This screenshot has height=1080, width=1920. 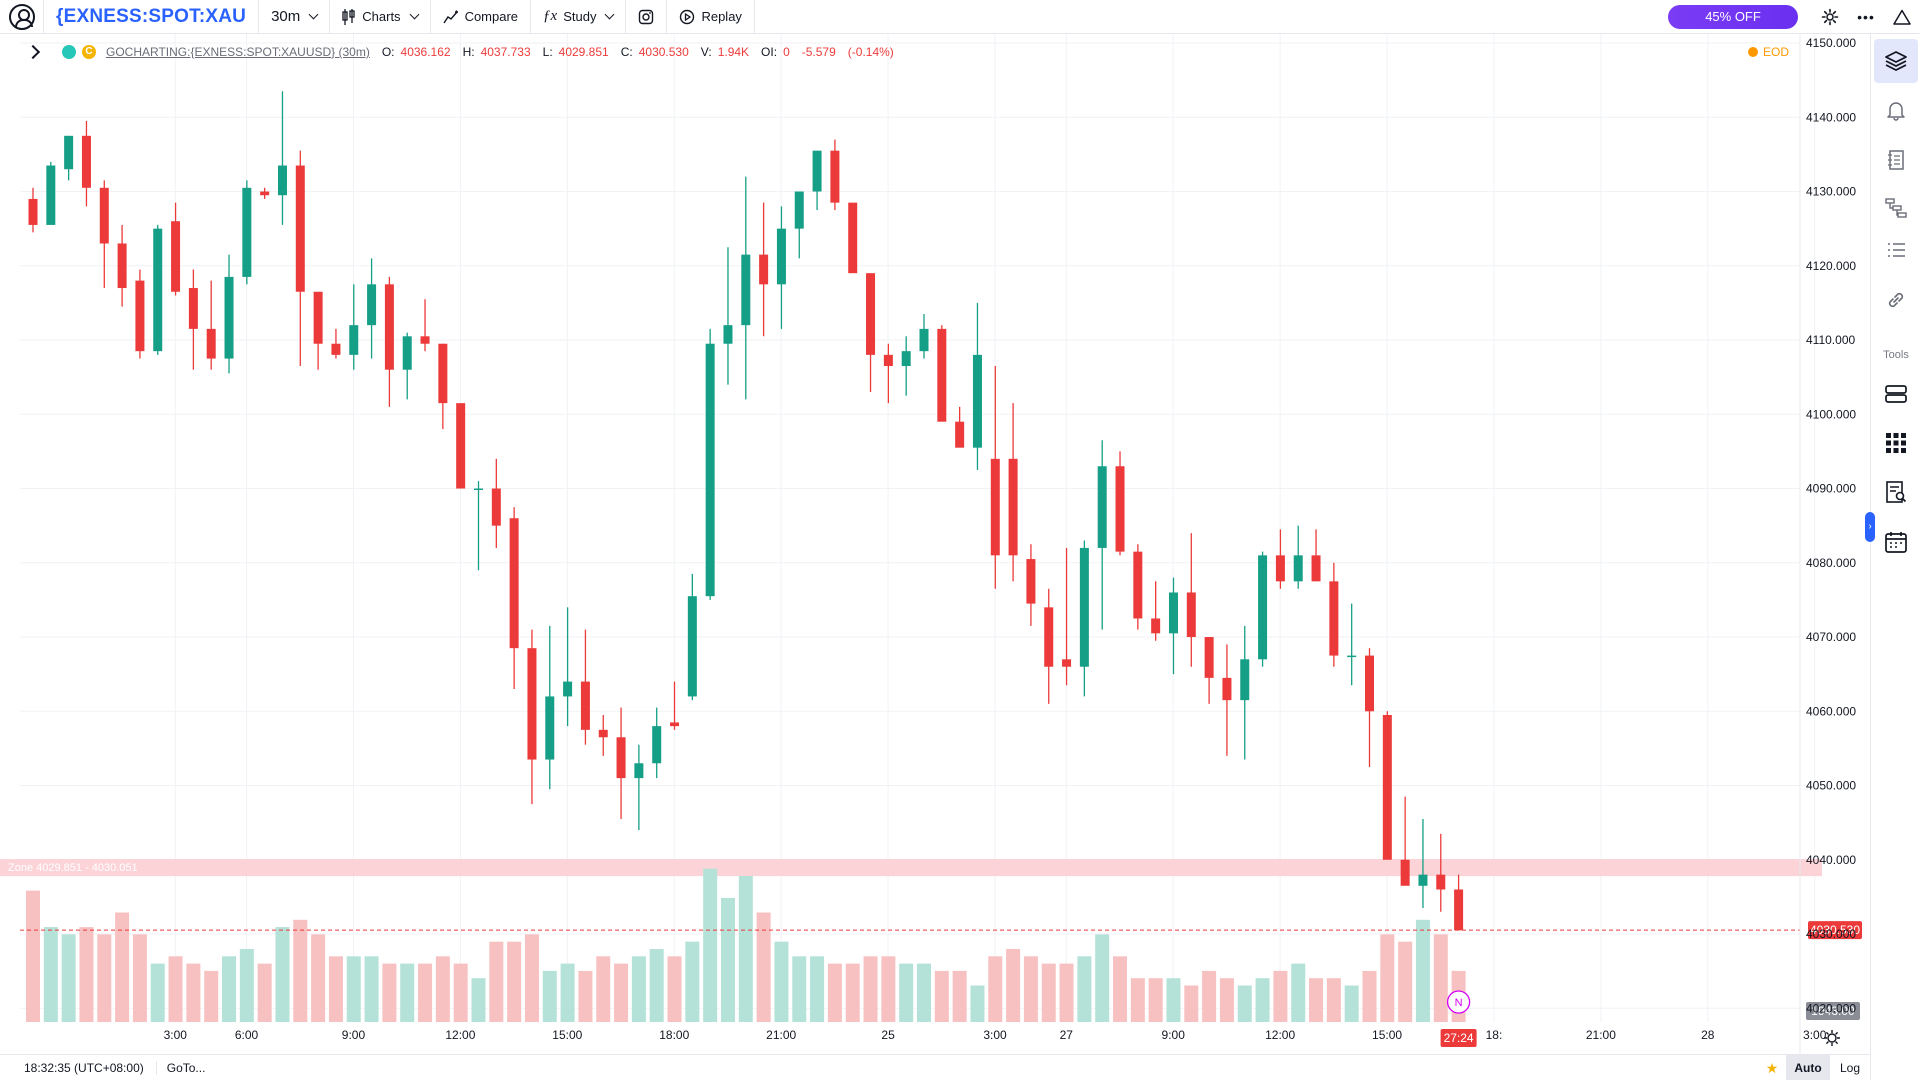 What do you see at coordinates (1831, 489) in the screenshot?
I see `price-tick-label: 4090.000` at bounding box center [1831, 489].